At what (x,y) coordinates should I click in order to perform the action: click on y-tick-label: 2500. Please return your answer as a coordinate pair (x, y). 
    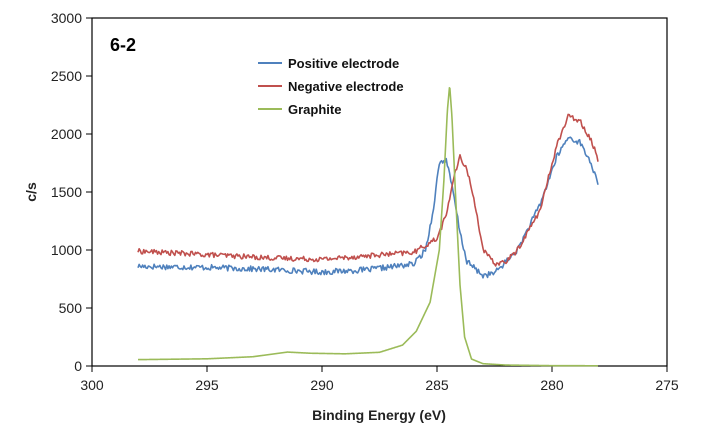
    Looking at the image, I should click on (66, 76).